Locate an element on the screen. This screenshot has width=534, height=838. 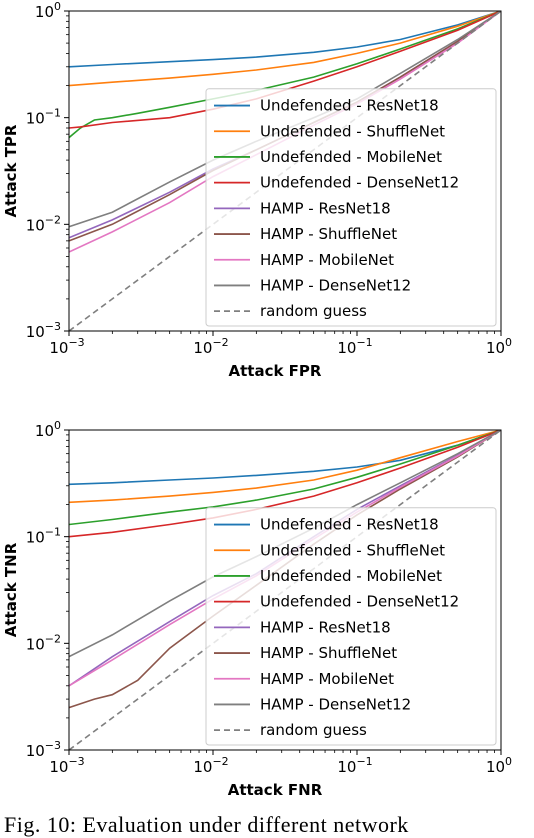
y-axis-label: Attack TPR is located at coordinates (11, 170).